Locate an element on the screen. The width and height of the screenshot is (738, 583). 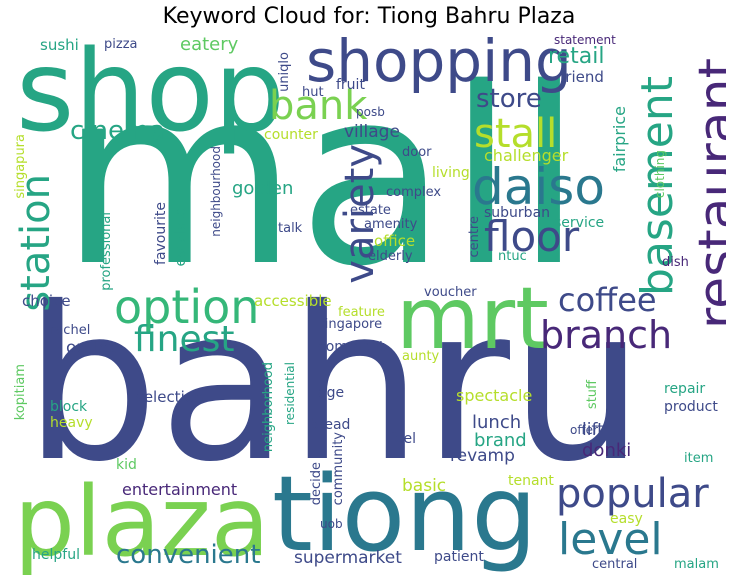
word-malam: malam is located at coordinates (696, 564).